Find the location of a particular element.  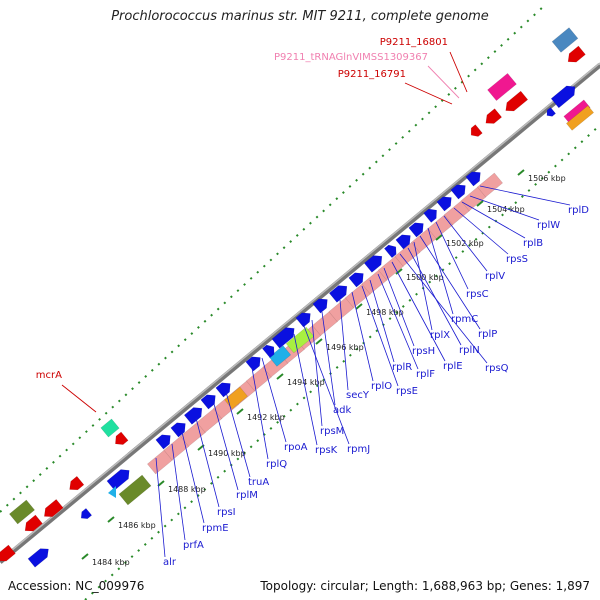

gene-label-adk: adk is located at coordinates (342, 410).